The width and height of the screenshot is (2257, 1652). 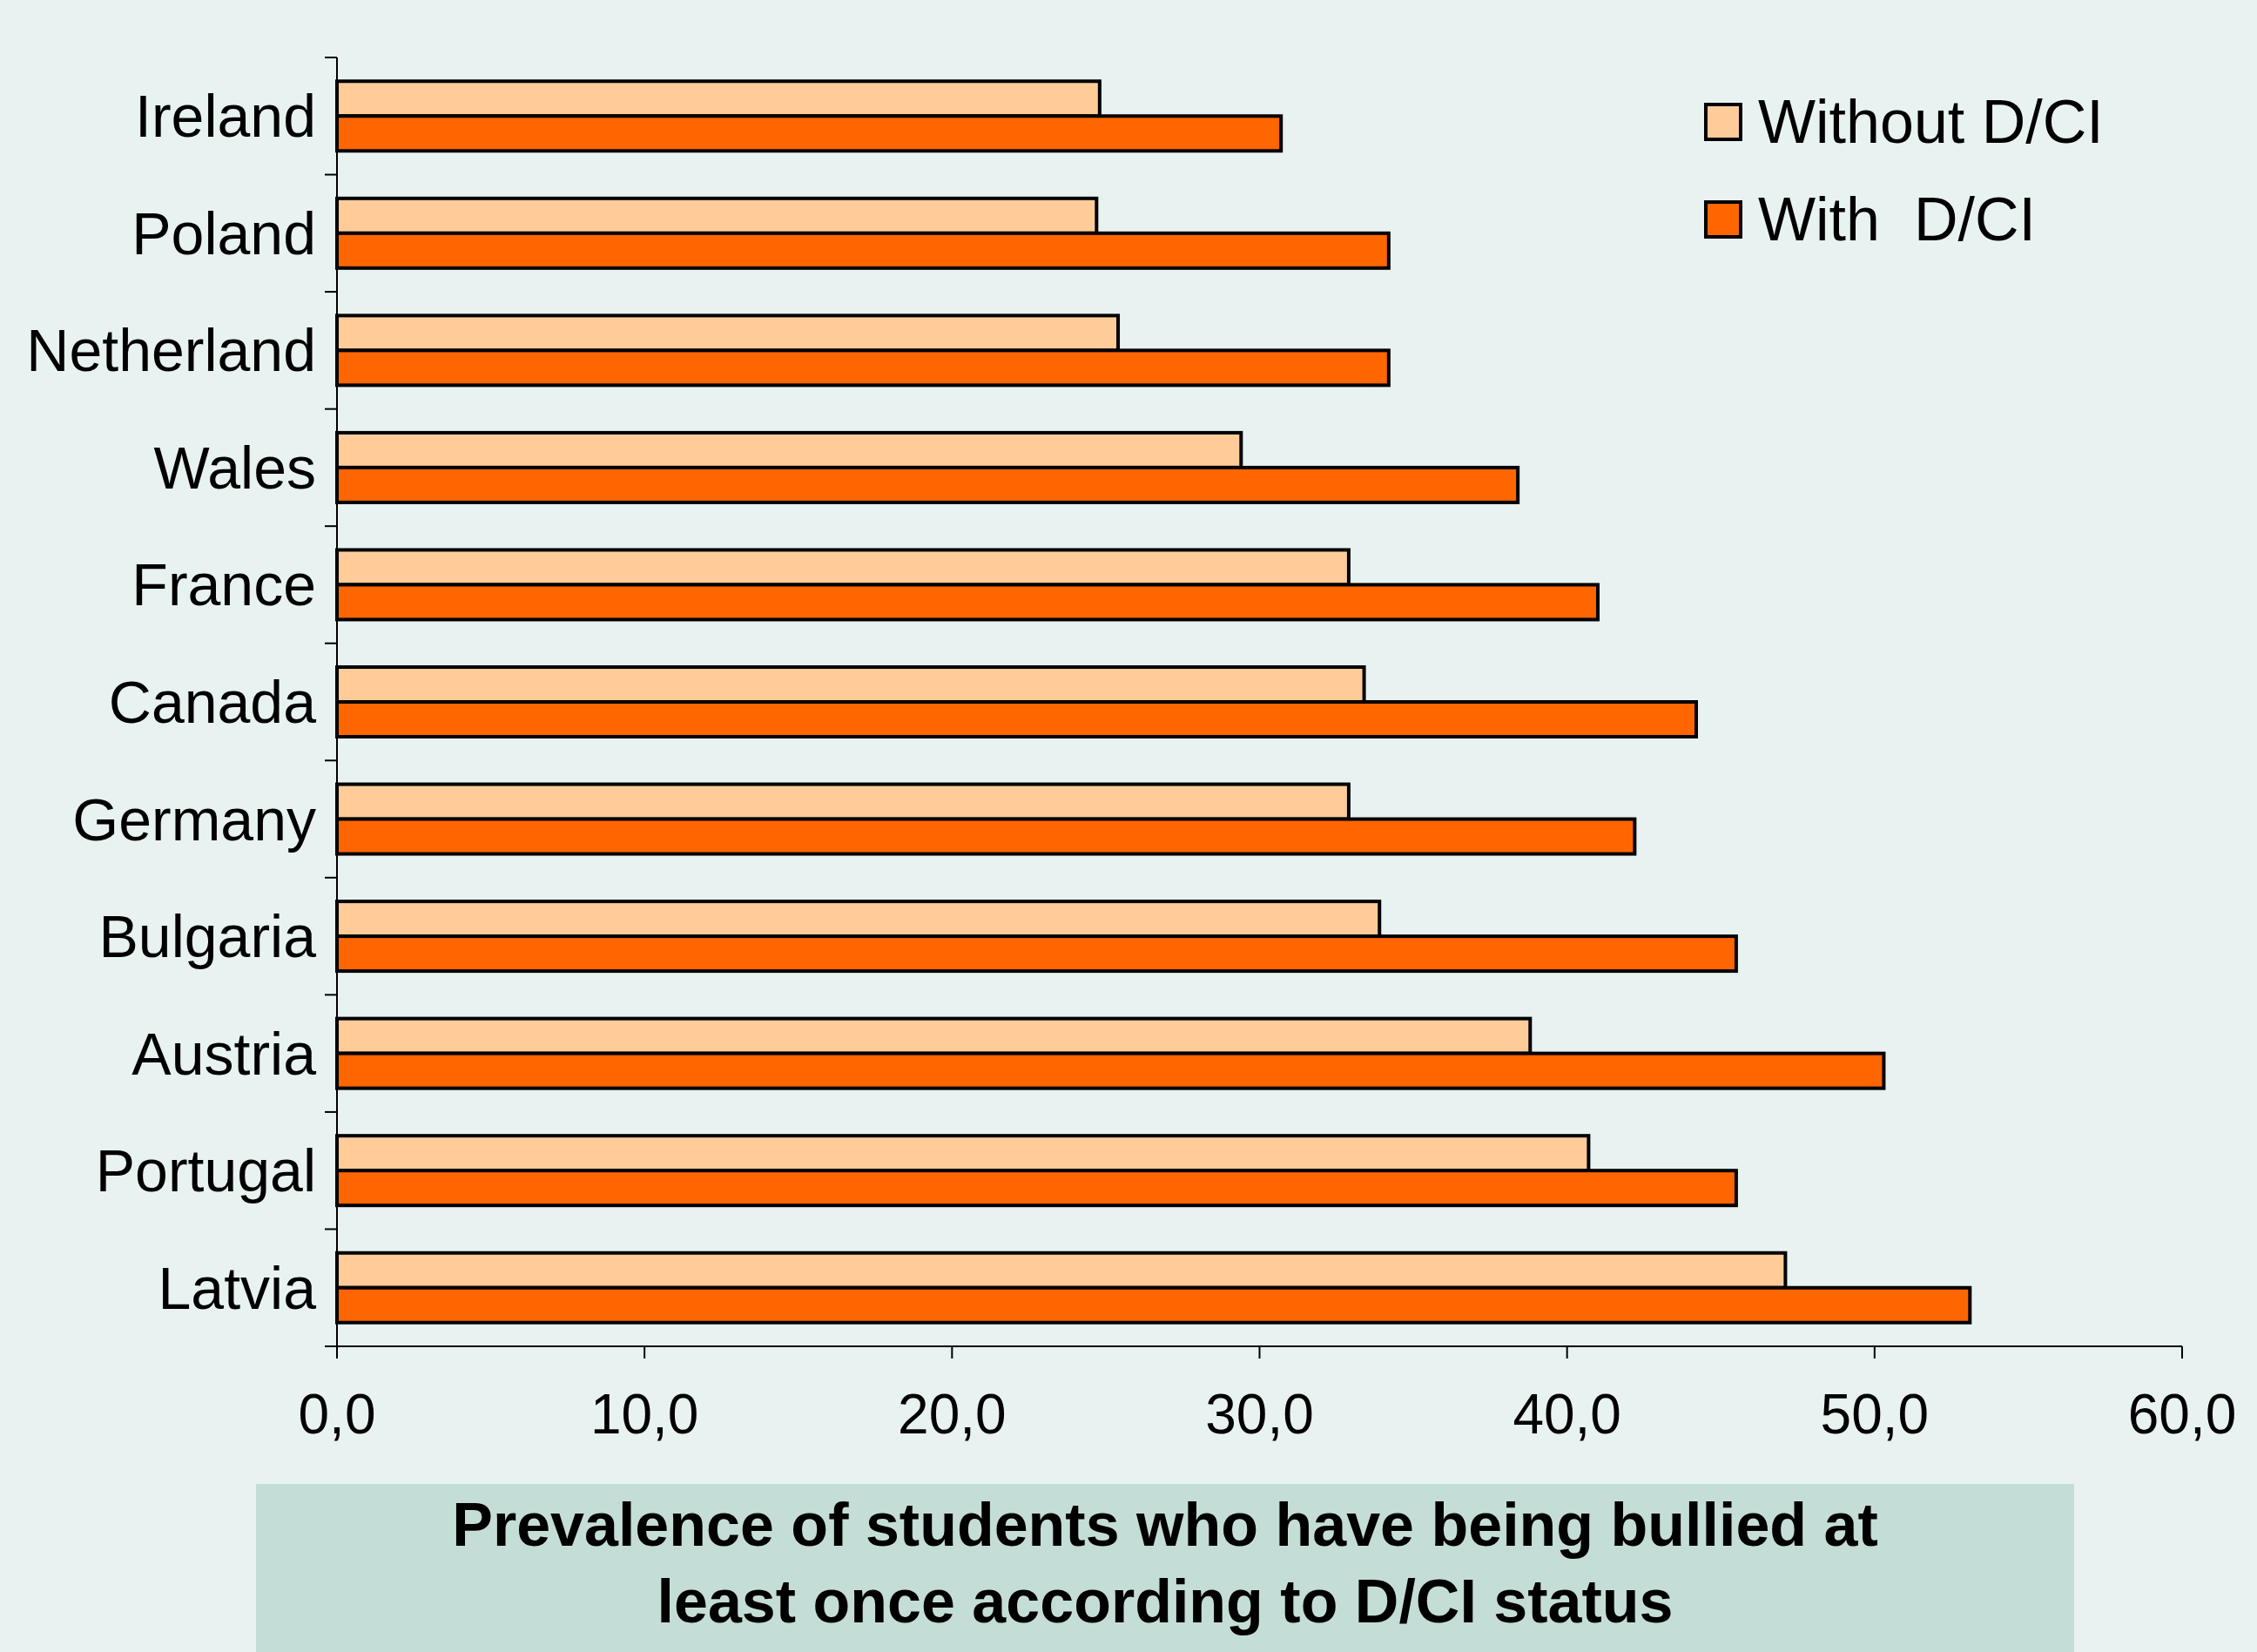 What do you see at coordinates (223, 584) in the screenshot?
I see `y-tick-label: France` at bounding box center [223, 584].